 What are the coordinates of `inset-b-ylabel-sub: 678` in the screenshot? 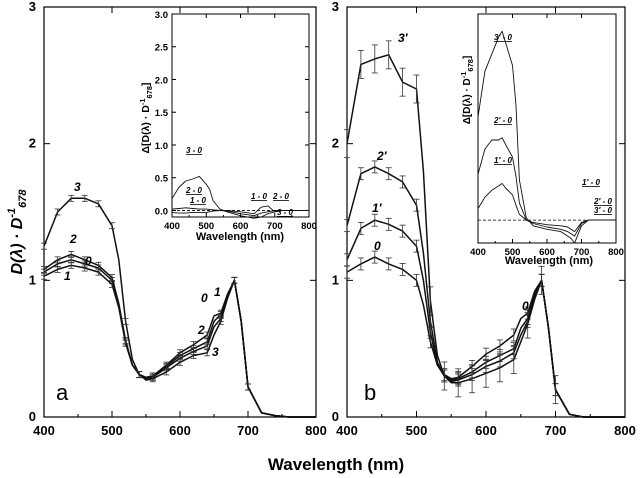 It's located at (470, 65).